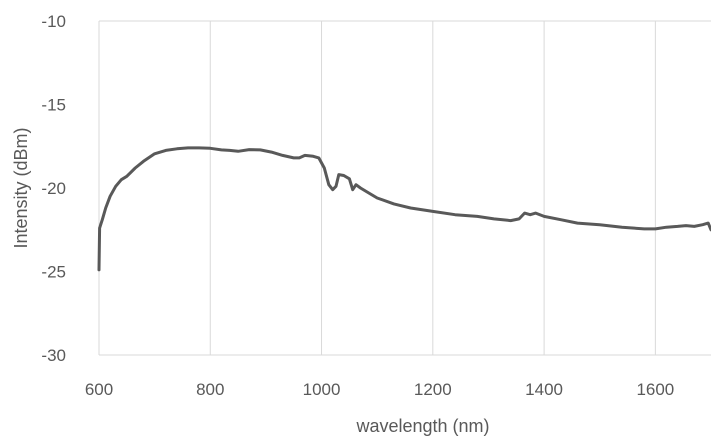  What do you see at coordinates (322, 389) in the screenshot?
I see `x-tick-label: 1000` at bounding box center [322, 389].